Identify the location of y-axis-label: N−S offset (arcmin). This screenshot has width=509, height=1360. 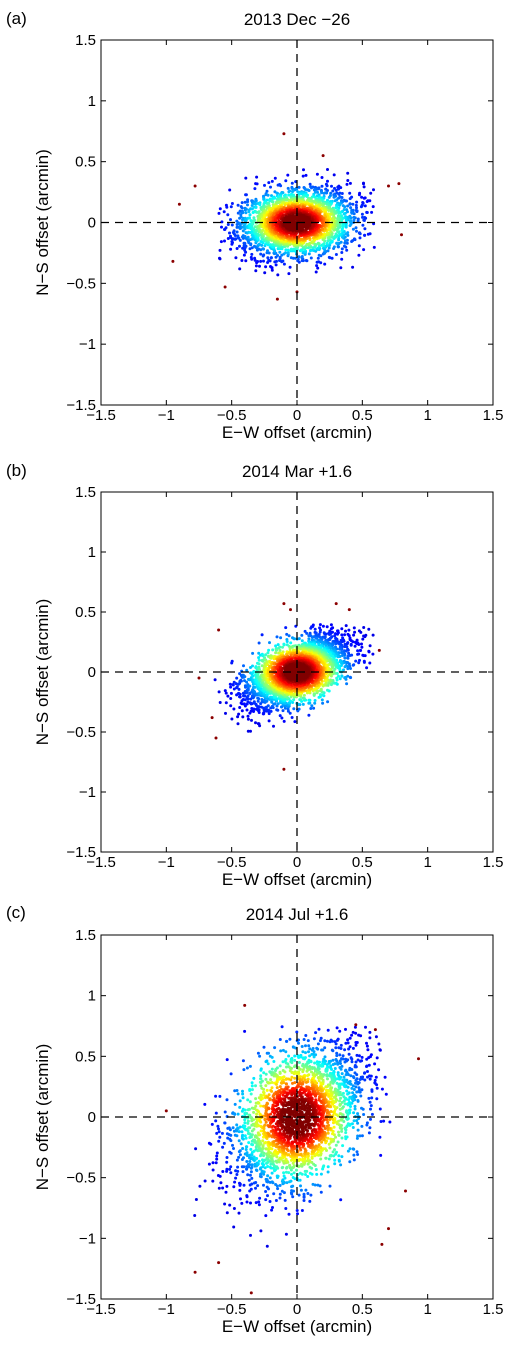
(42, 222).